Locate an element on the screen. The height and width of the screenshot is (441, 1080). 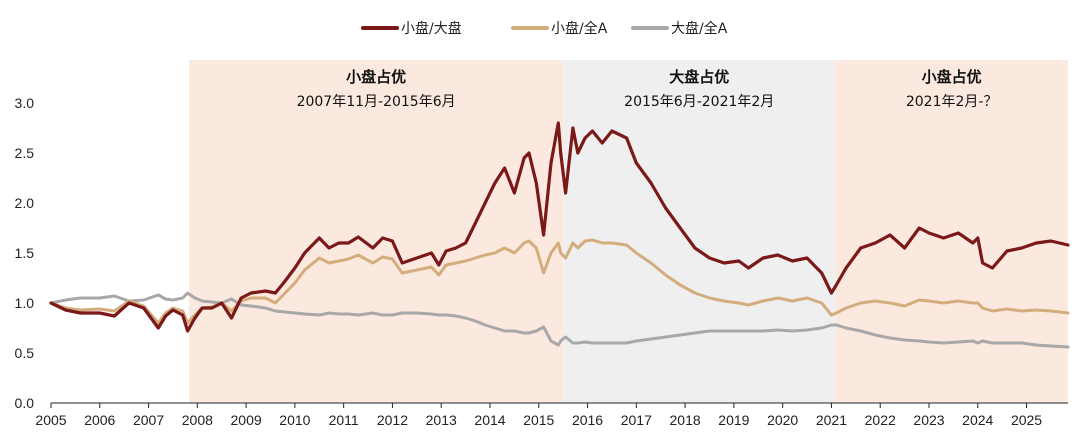
x-tick-label: 2021 is located at coordinates (831, 420).